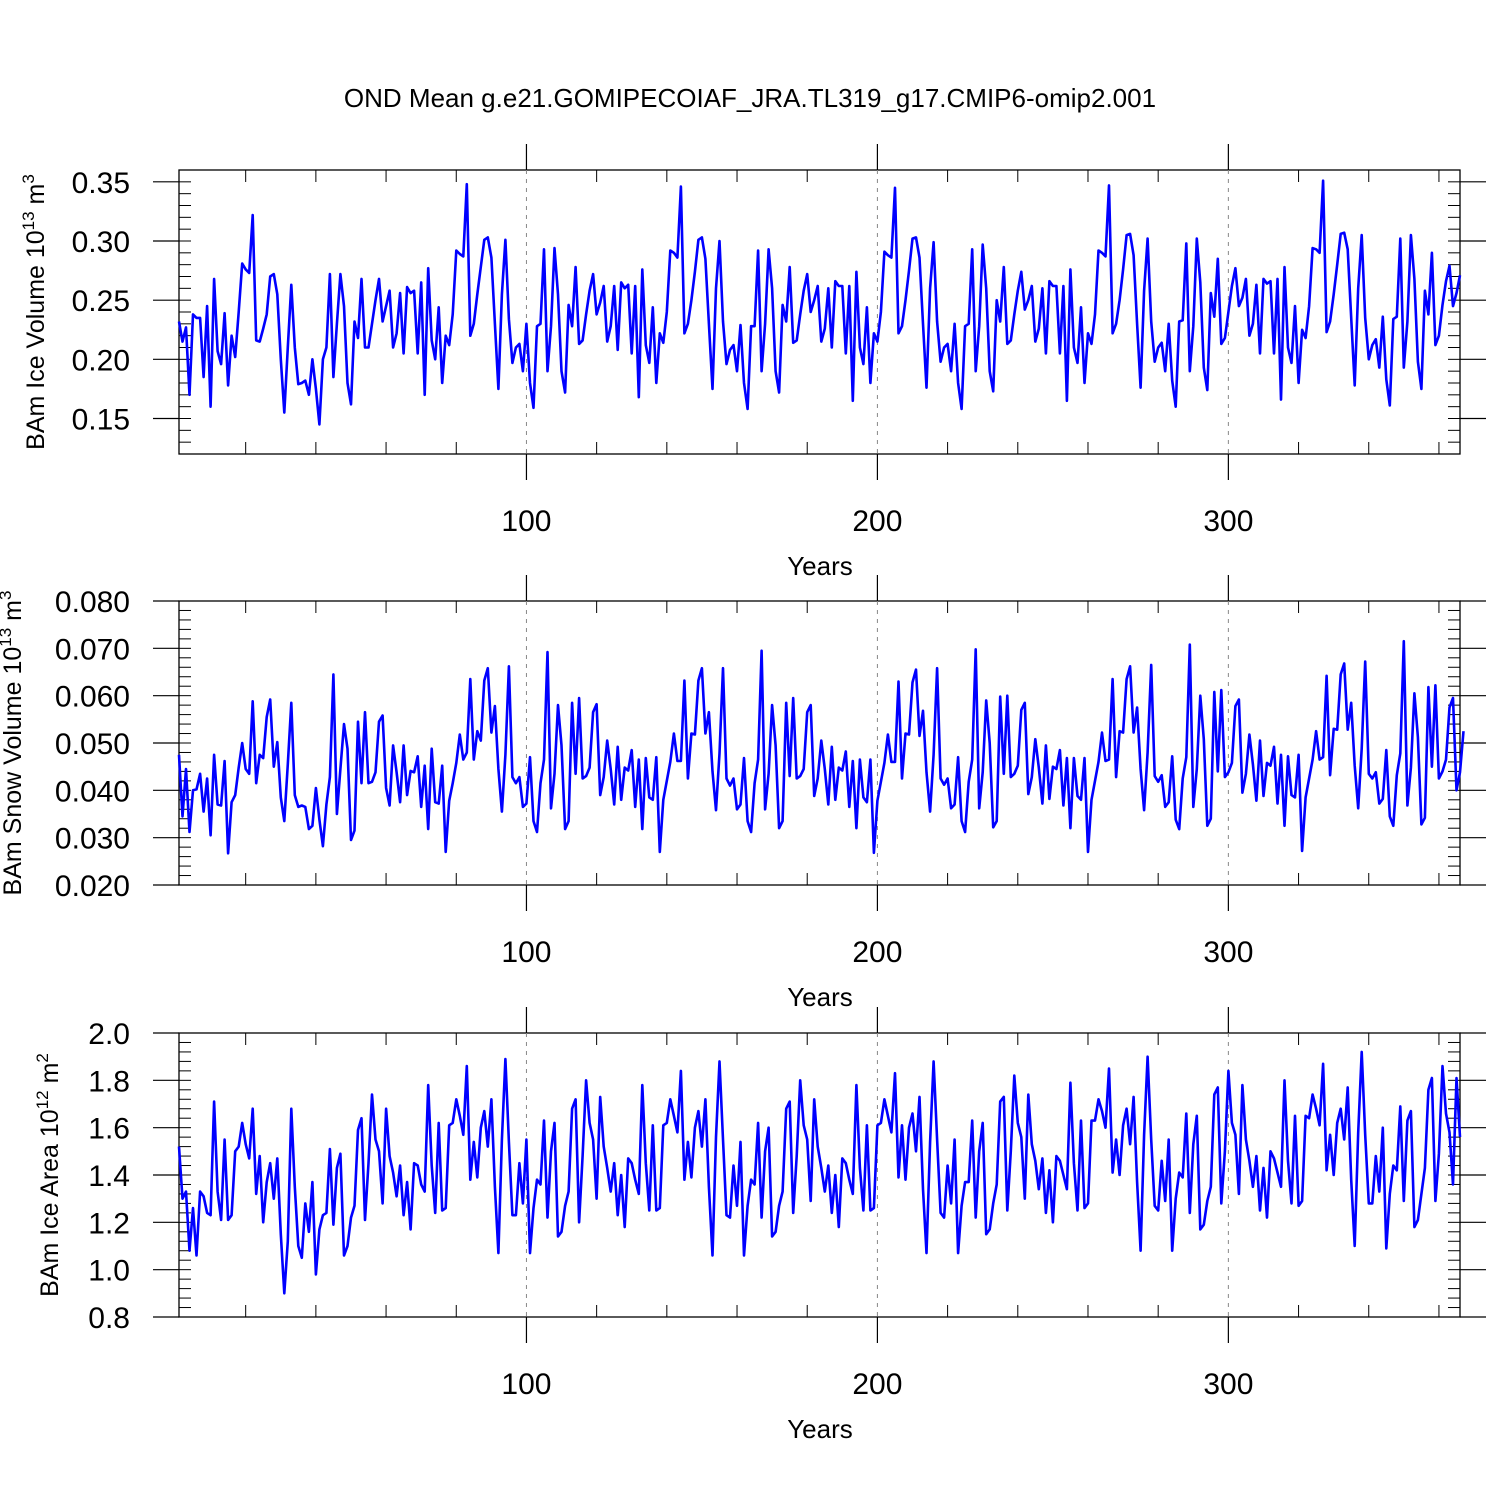 The image size is (1500, 1500). Describe the element at coordinates (42, 1057) in the screenshot. I see `y-axis-label-unit-exponent: 2` at that location.